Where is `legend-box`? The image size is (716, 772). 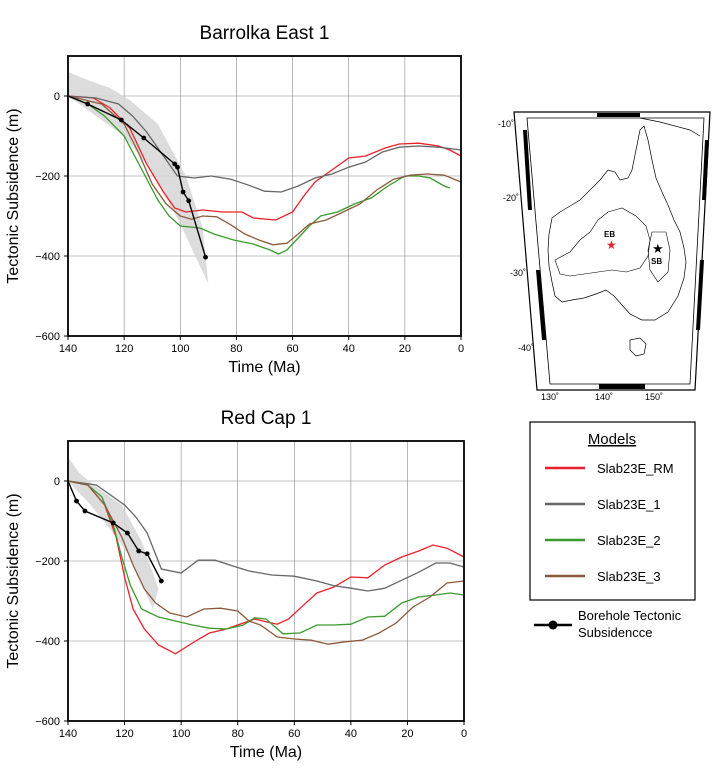
legend-box is located at coordinates (612, 511).